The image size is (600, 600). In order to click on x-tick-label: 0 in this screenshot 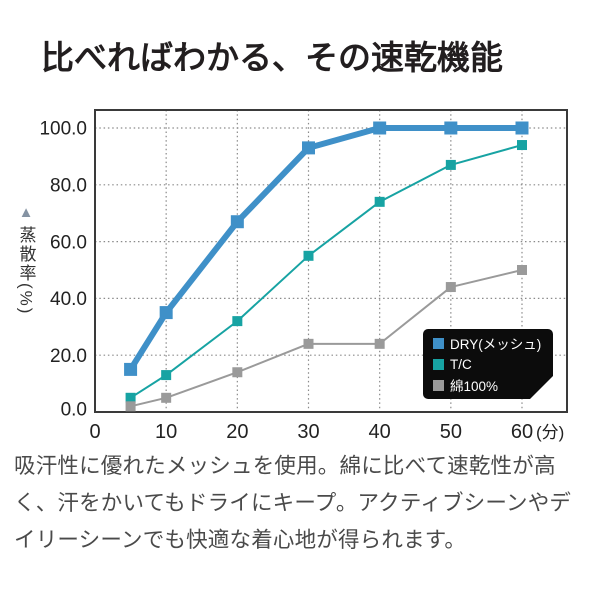, I will do `click(94, 432)`.